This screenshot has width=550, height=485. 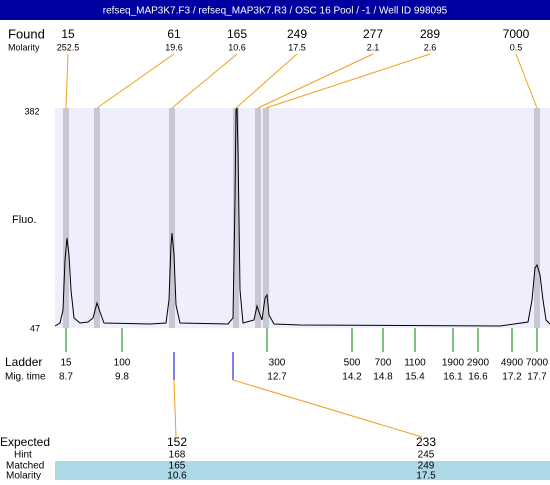 What do you see at coordinates (68, 34) in the screenshot?
I see `found-size: 15` at bounding box center [68, 34].